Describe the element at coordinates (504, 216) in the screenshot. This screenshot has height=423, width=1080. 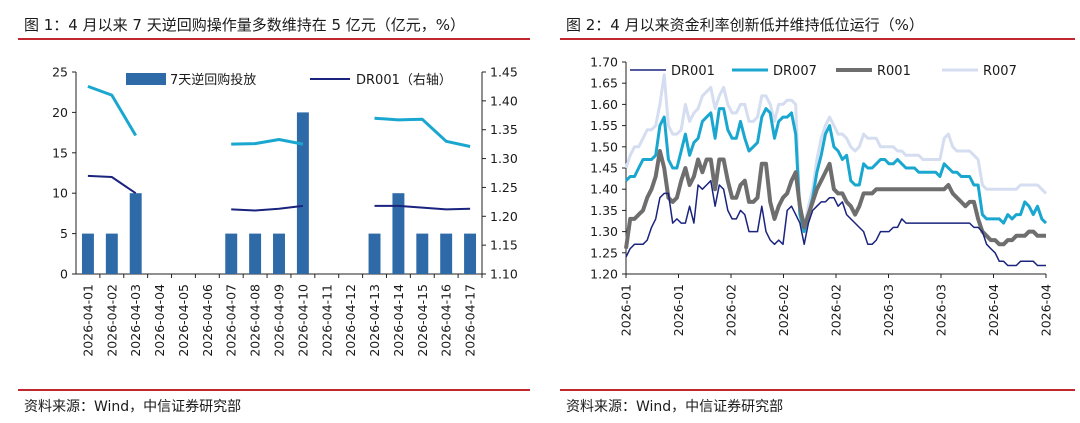
I see `chart1-right-tick-label: 1.20` at that location.